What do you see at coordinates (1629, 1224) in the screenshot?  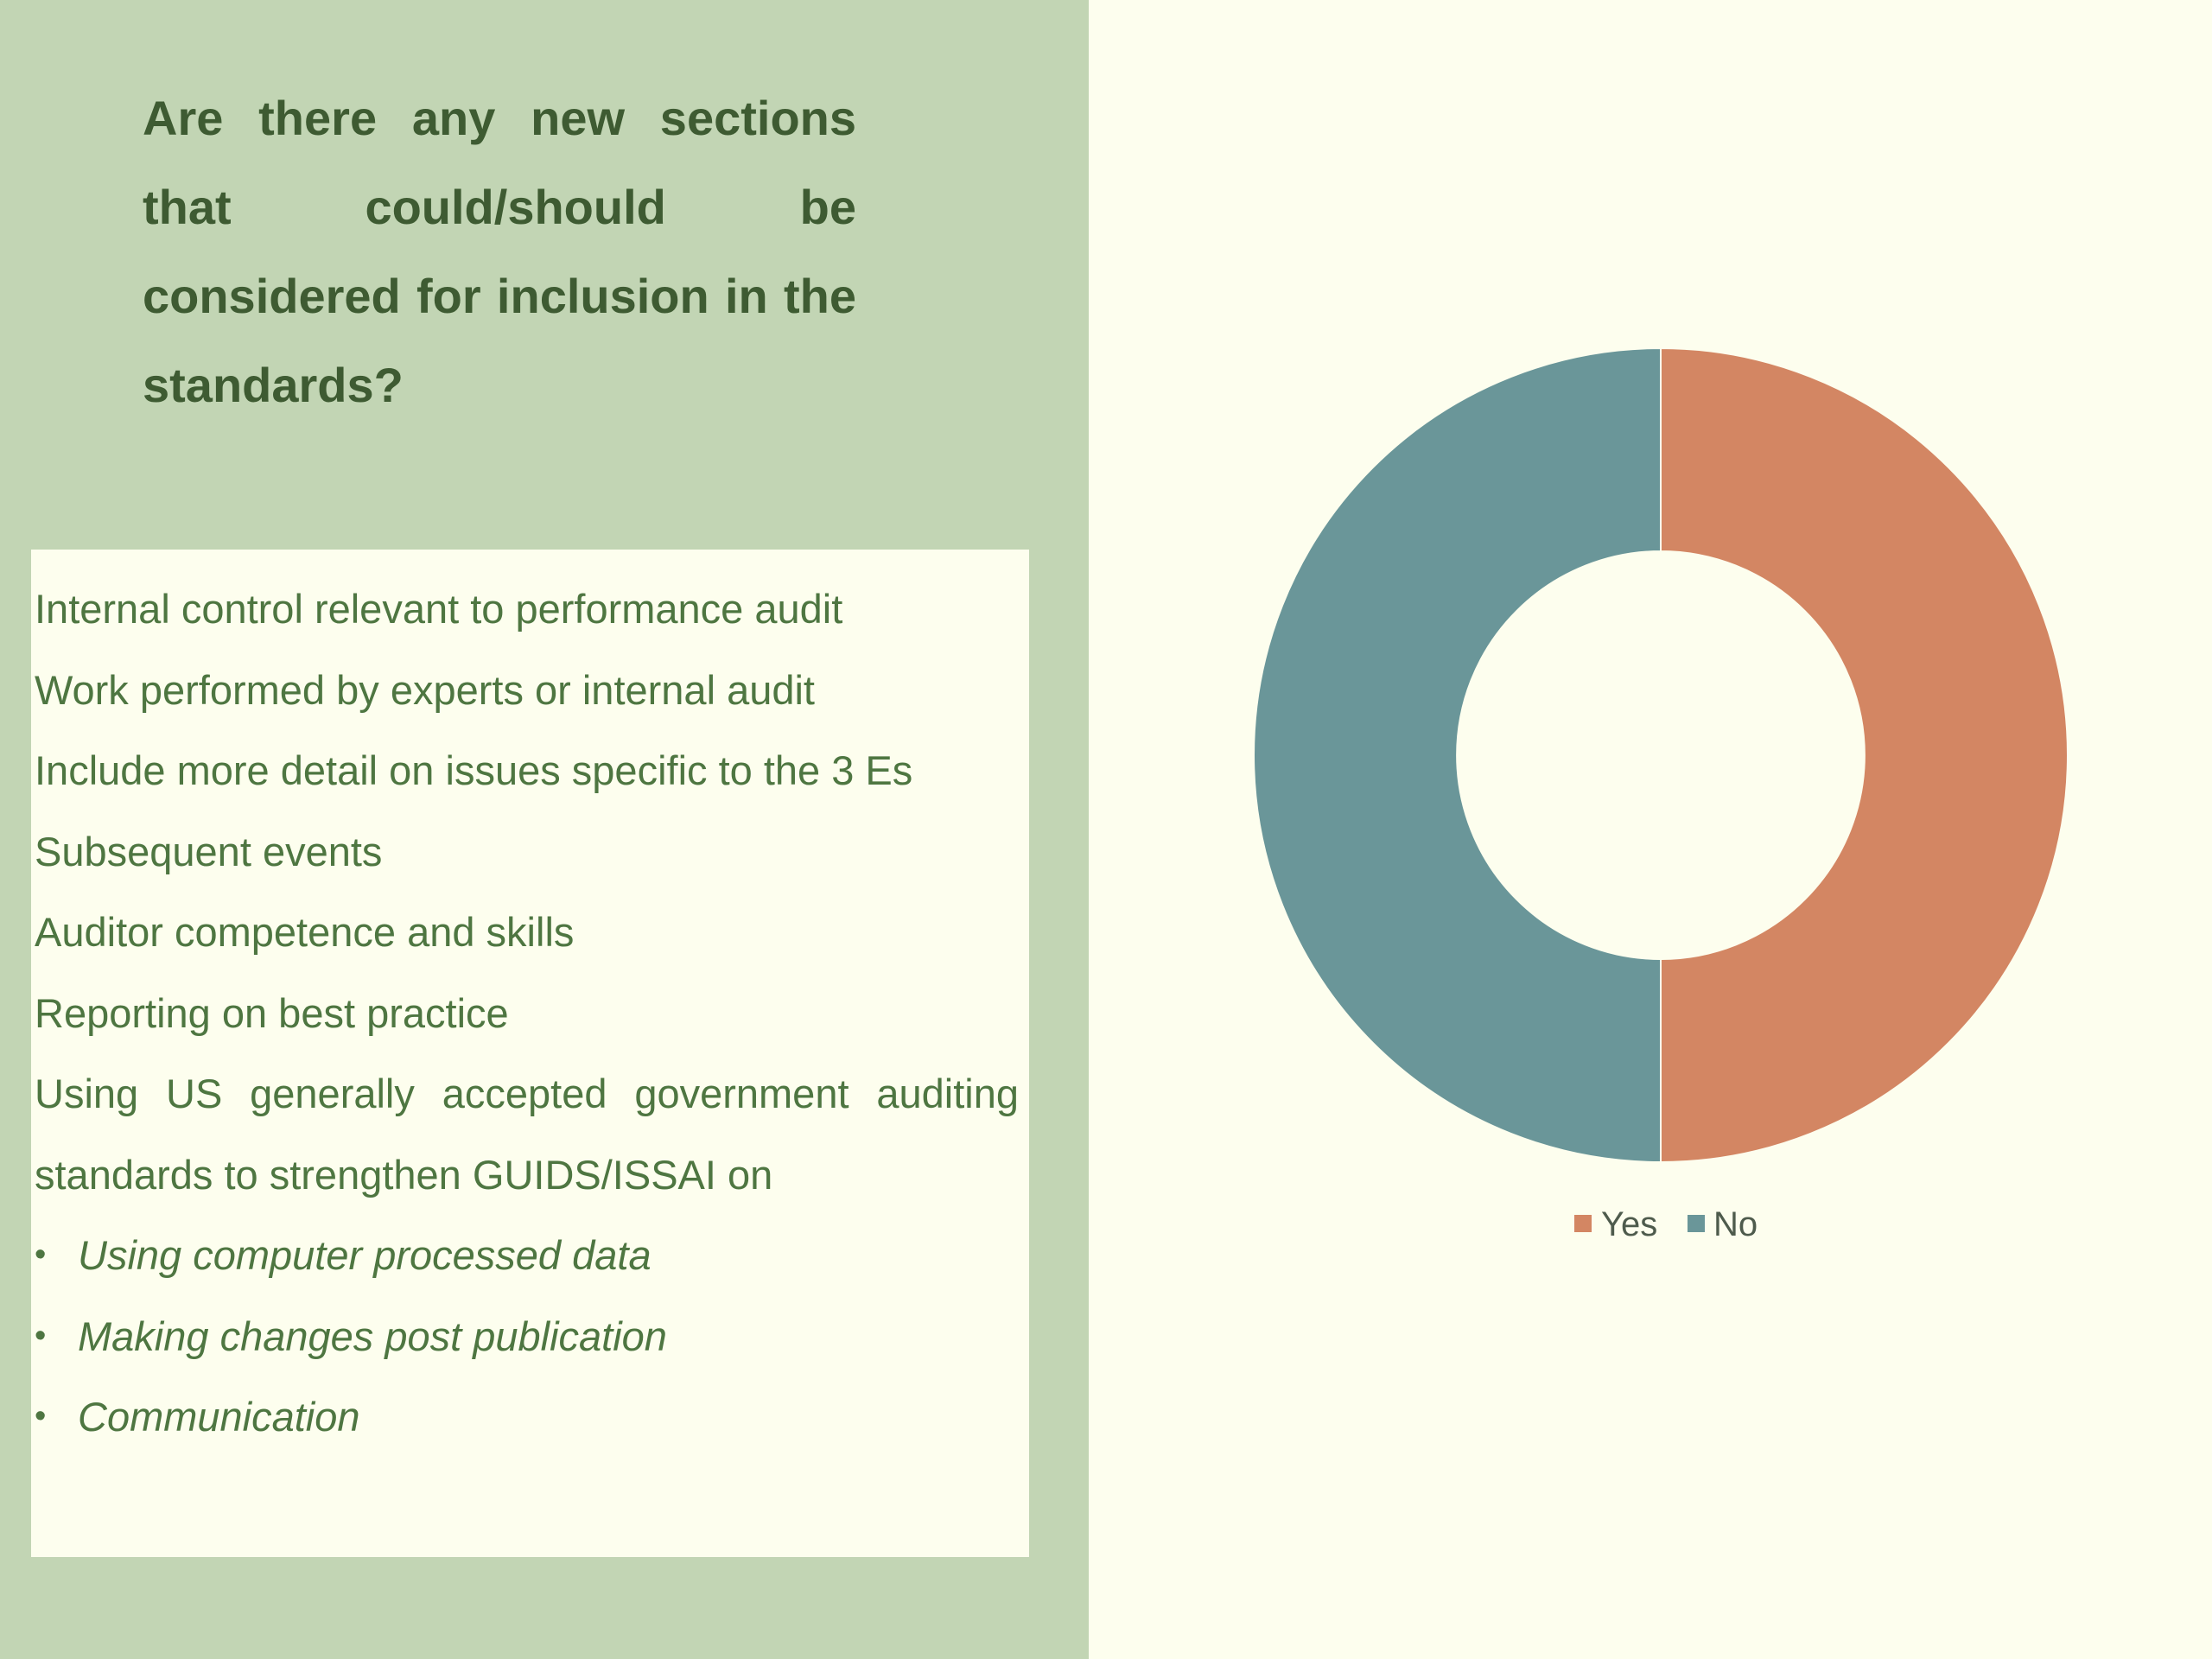 I see `legend-label-yes: Yes` at bounding box center [1629, 1224].